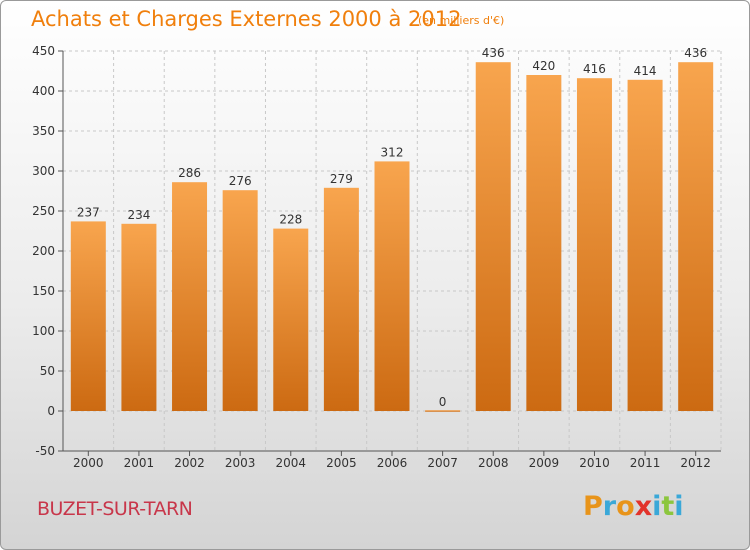  What do you see at coordinates (645, 463) in the screenshot?
I see `x-tick-label-2011: 2011` at bounding box center [645, 463].